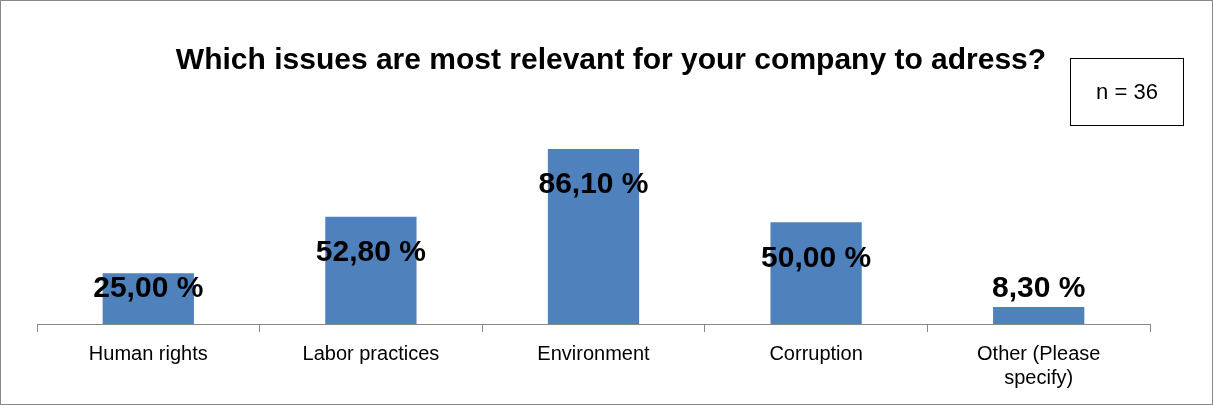  I want to click on x-tick-label: Environment, so click(594, 352).